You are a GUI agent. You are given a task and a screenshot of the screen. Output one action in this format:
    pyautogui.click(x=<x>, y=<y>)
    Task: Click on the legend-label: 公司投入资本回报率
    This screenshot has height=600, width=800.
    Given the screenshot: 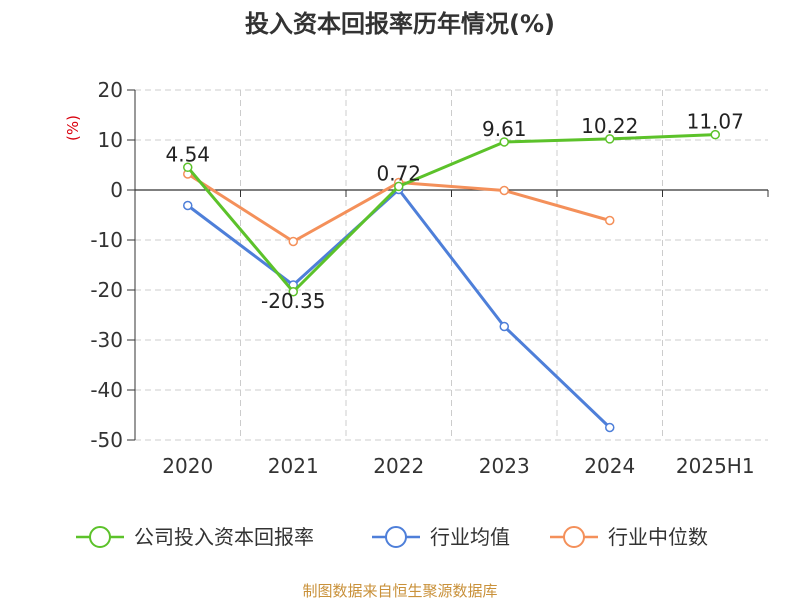 What is the action you would take?
    pyautogui.click(x=224, y=537)
    